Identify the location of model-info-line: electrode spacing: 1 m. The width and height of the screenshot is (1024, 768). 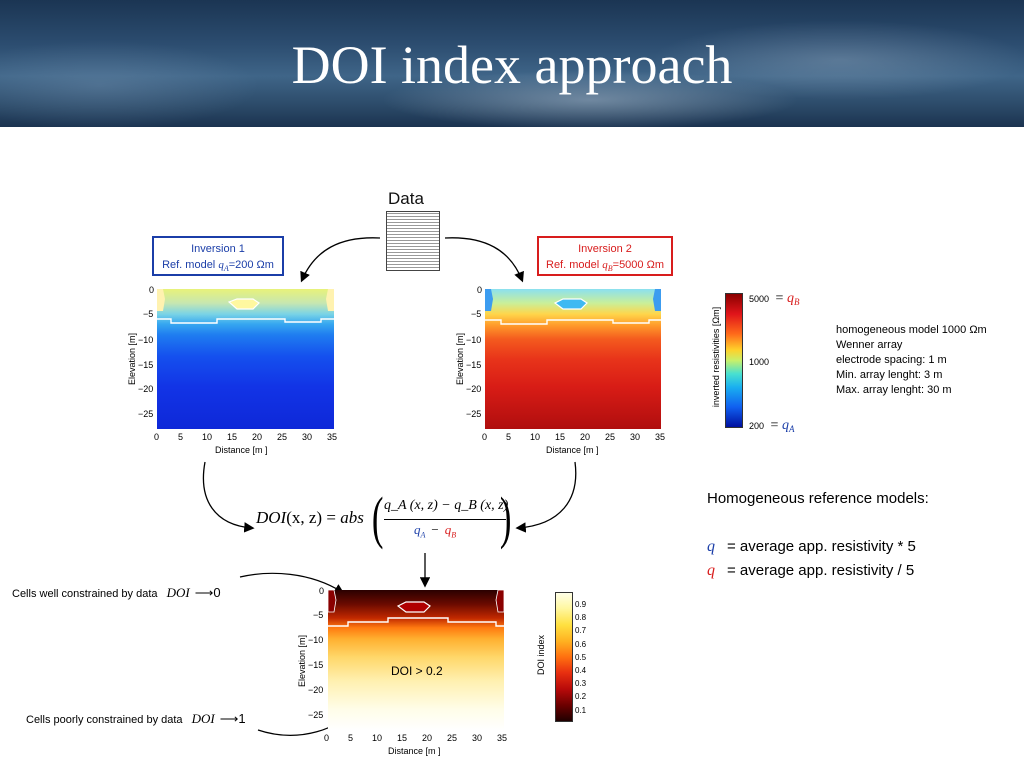
(891, 360).